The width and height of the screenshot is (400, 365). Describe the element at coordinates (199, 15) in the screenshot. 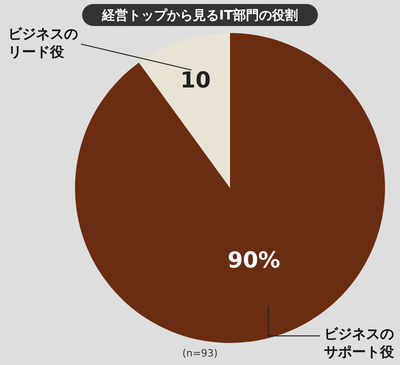

I see `chart-title: 経営トップから見るIT部門の役割` at that location.